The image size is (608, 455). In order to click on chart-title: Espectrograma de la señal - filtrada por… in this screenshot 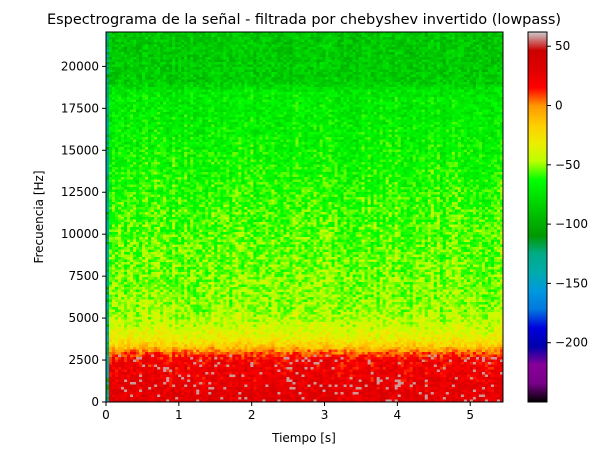, I will do `click(304, 20)`.